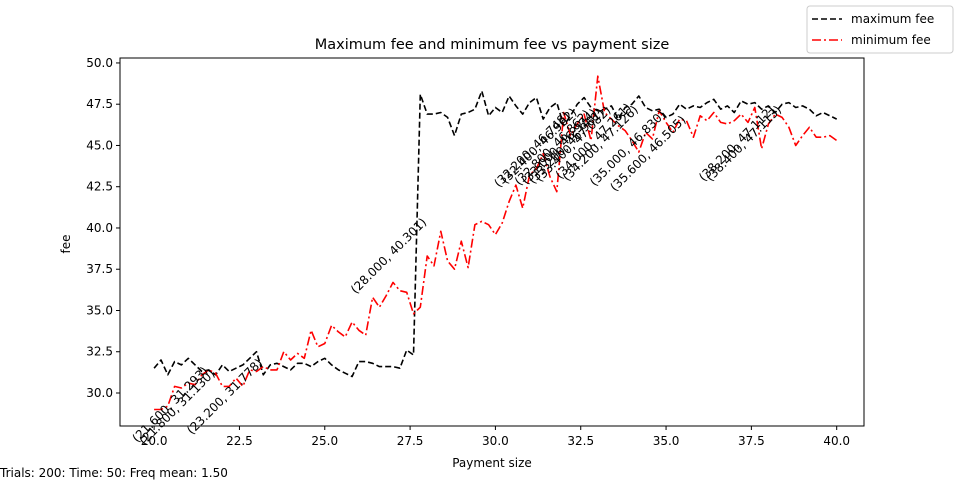 The height and width of the screenshot is (480, 960). I want to click on x-tick-label: 27.5, so click(410, 441).